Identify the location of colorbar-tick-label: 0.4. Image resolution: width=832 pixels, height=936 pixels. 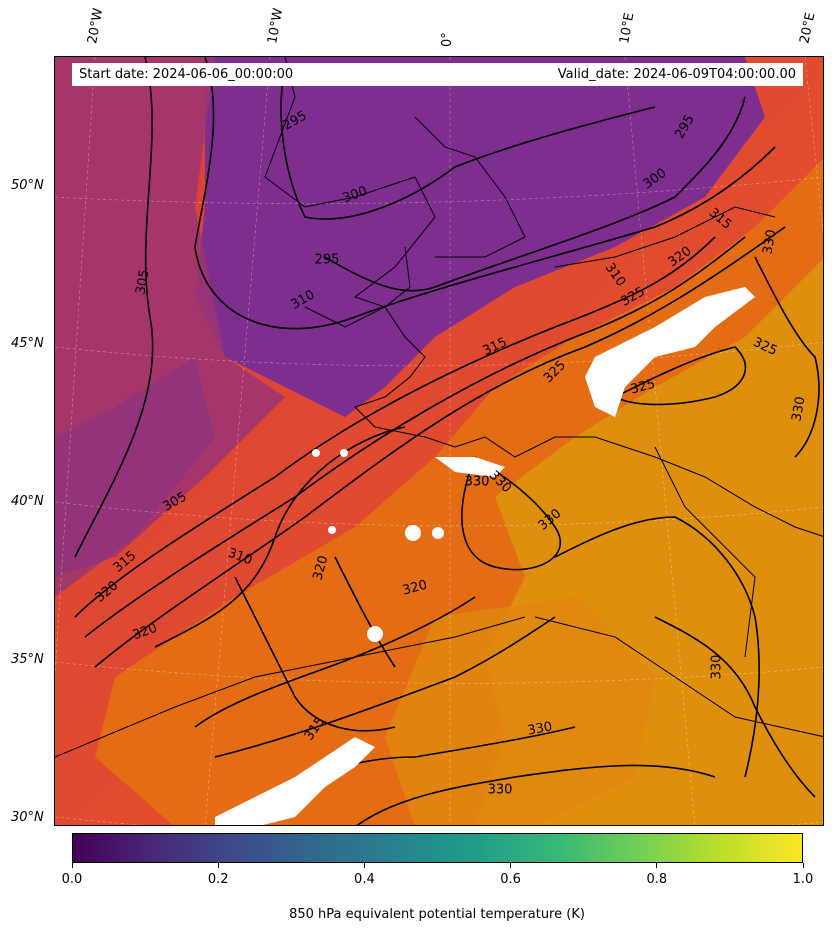
(364, 879).